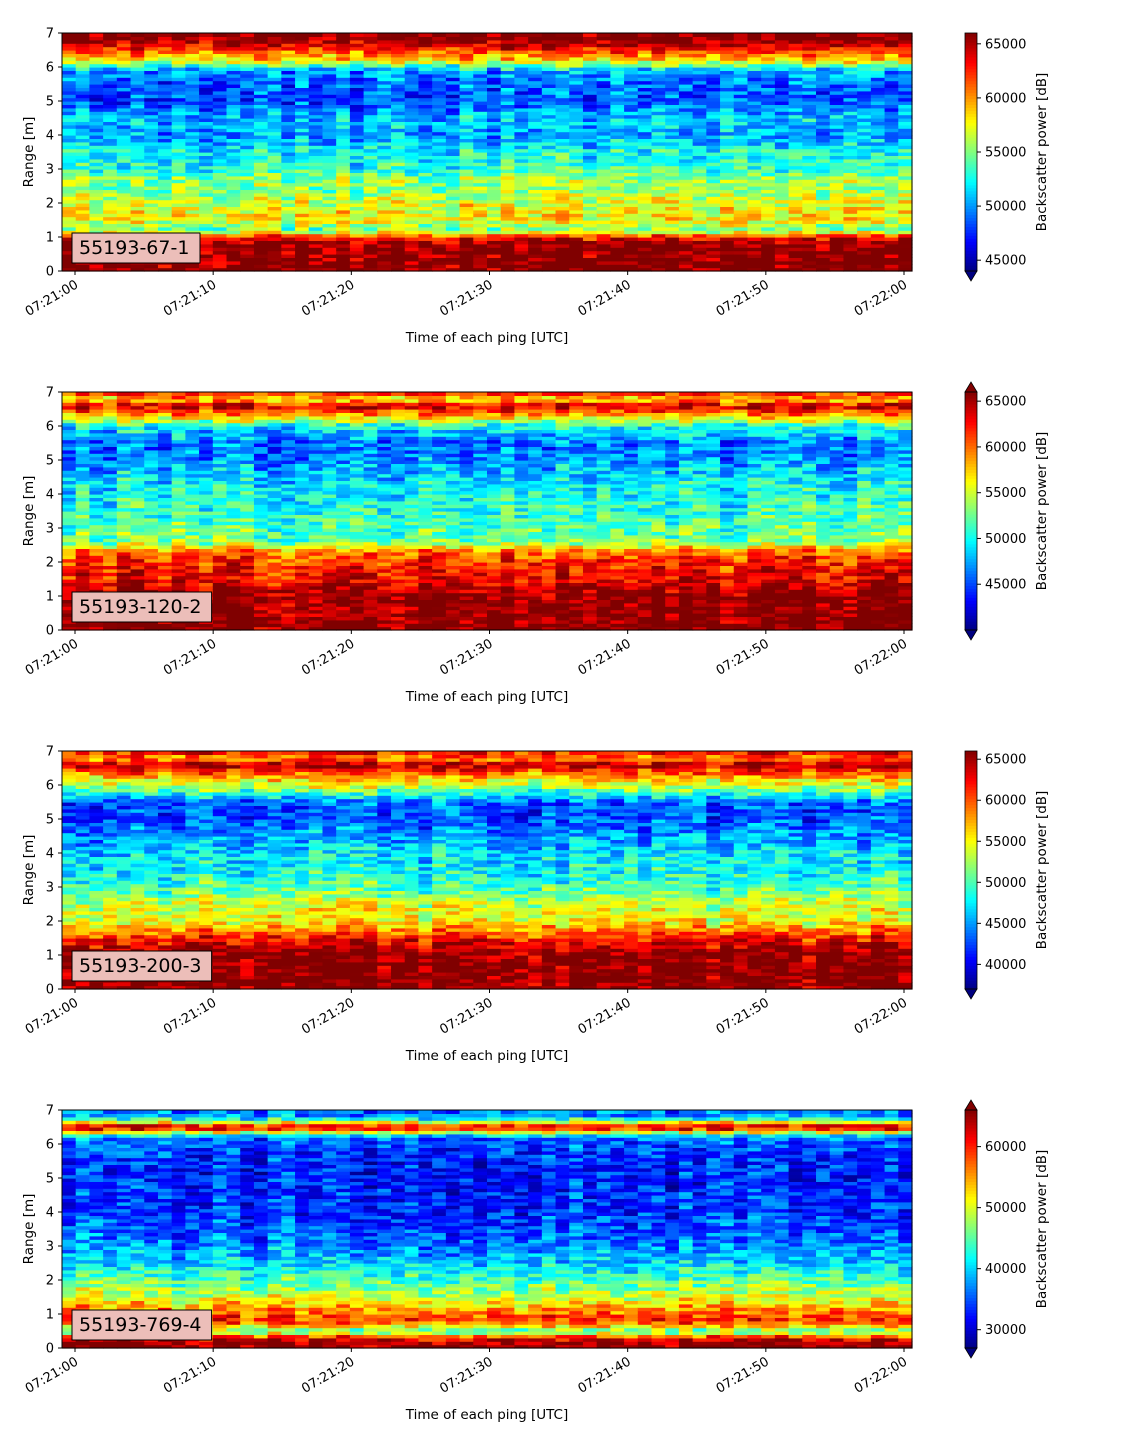 Image resolution: width=1140 pixels, height=1436 pixels. What do you see at coordinates (605, 298) in the screenshot?
I see `x-tick-label: 07:21:40` at bounding box center [605, 298].